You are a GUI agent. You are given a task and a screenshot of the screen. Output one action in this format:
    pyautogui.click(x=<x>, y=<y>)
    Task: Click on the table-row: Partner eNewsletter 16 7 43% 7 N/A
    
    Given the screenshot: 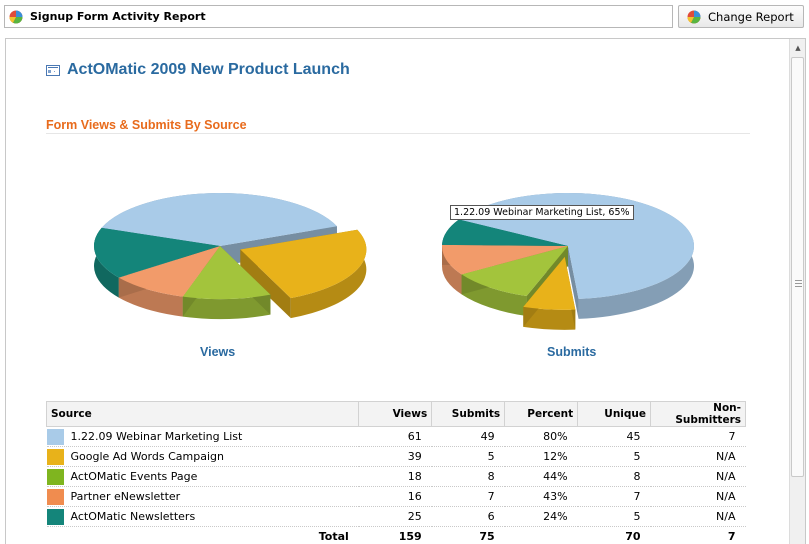 What is the action you would take?
    pyautogui.click(x=396, y=496)
    